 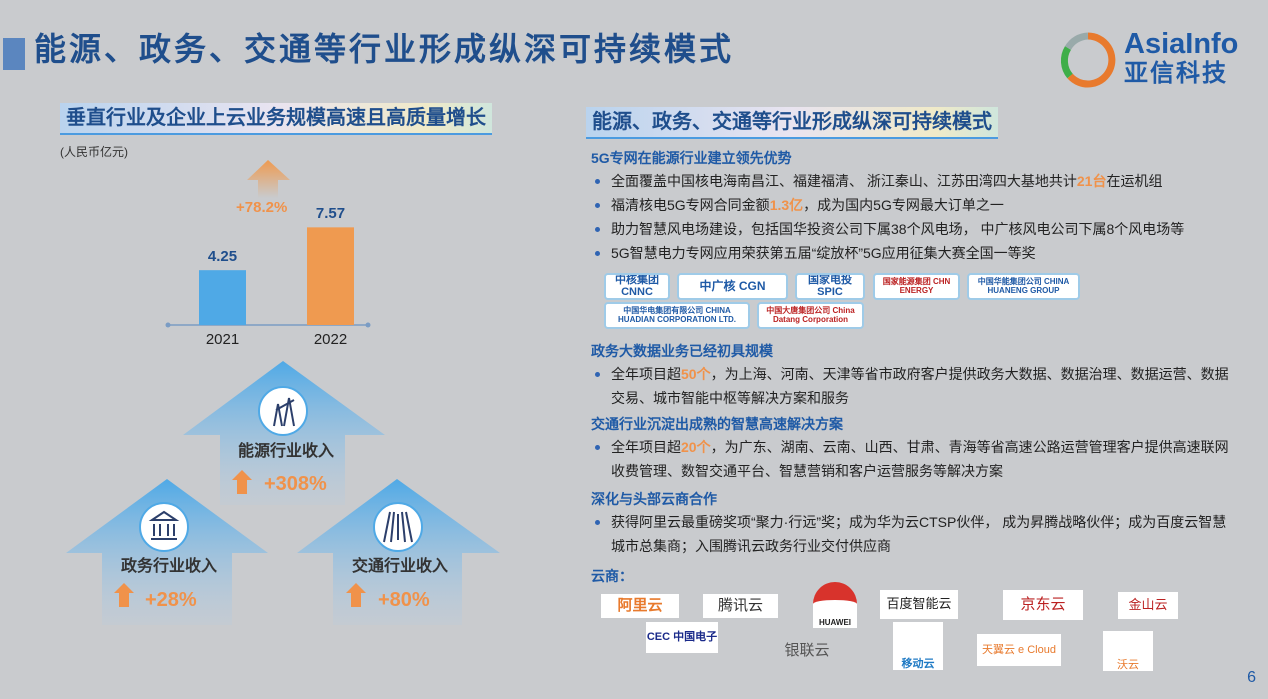 I want to click on logo-jd-cloud: 京东云, so click(x=1043, y=605).